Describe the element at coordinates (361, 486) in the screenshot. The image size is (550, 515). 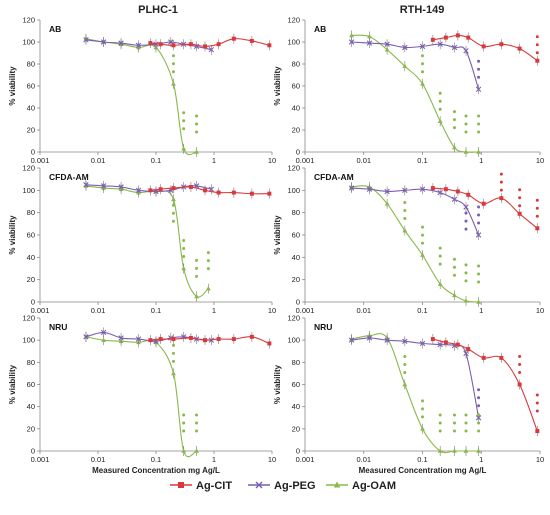
I see `legend-item-ag-oam: Ag-OAM` at that location.